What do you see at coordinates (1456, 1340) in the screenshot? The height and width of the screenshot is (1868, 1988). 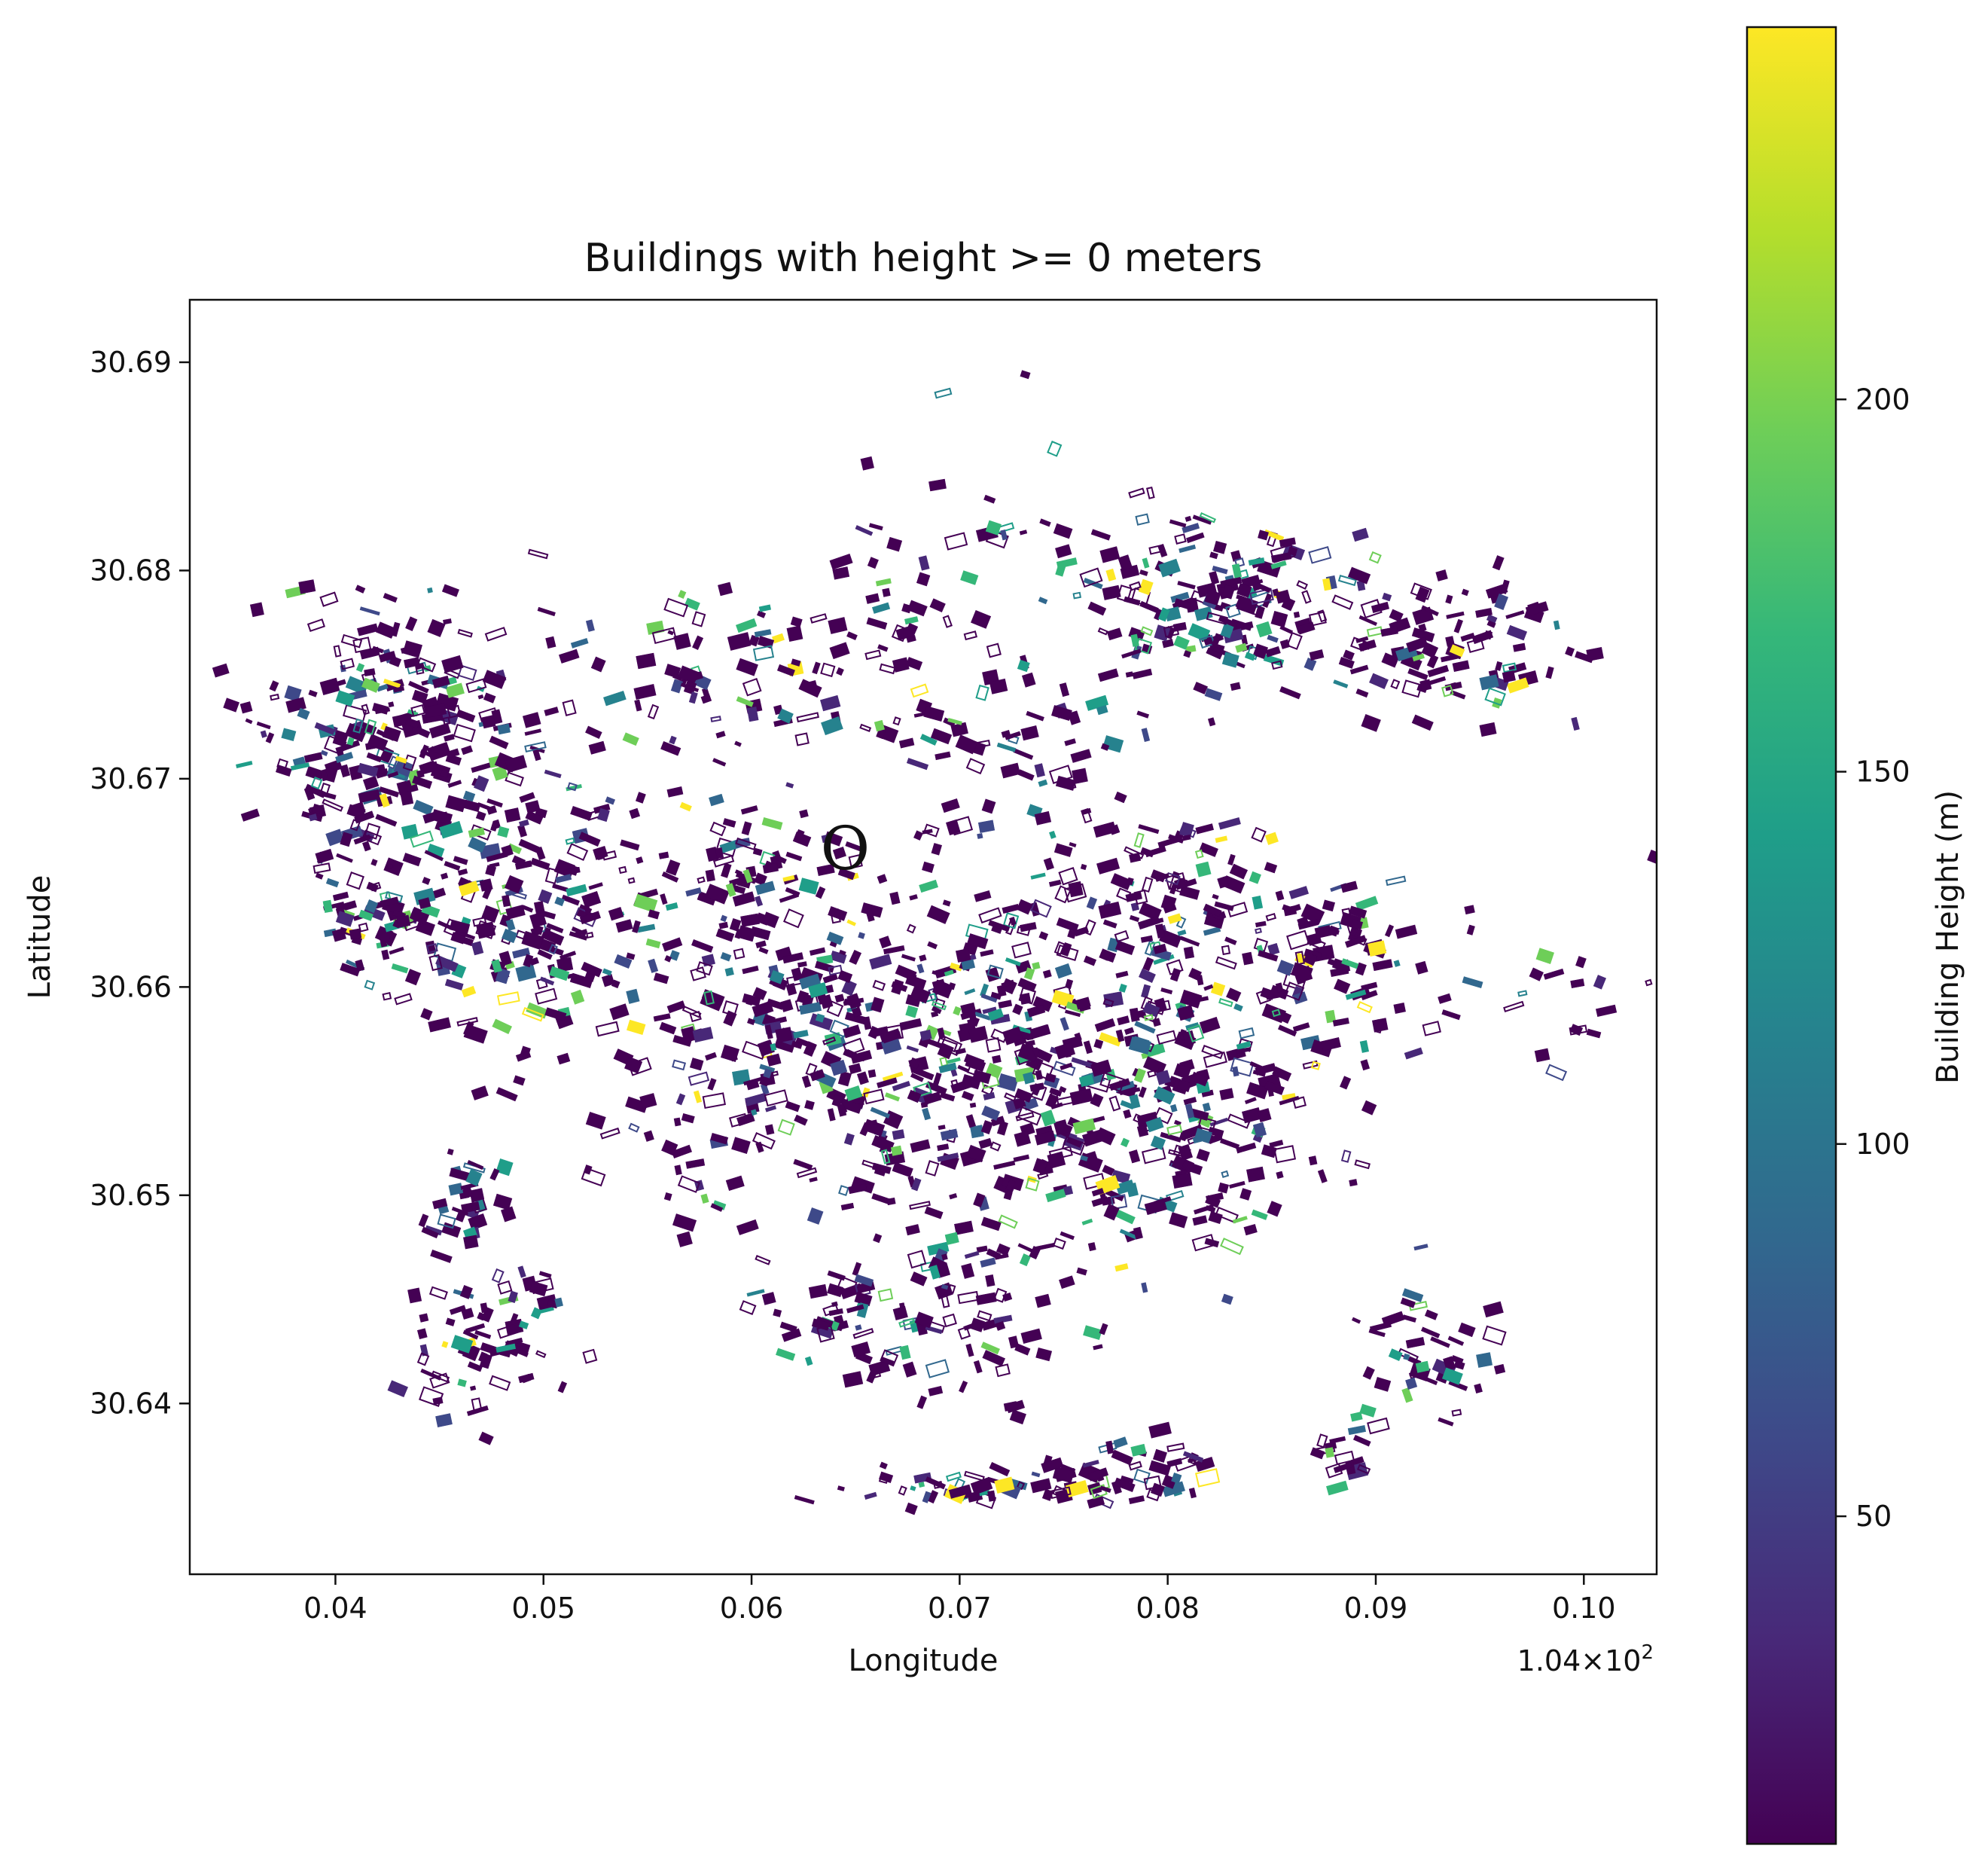 I see `building-footprint-1932` at bounding box center [1456, 1340].